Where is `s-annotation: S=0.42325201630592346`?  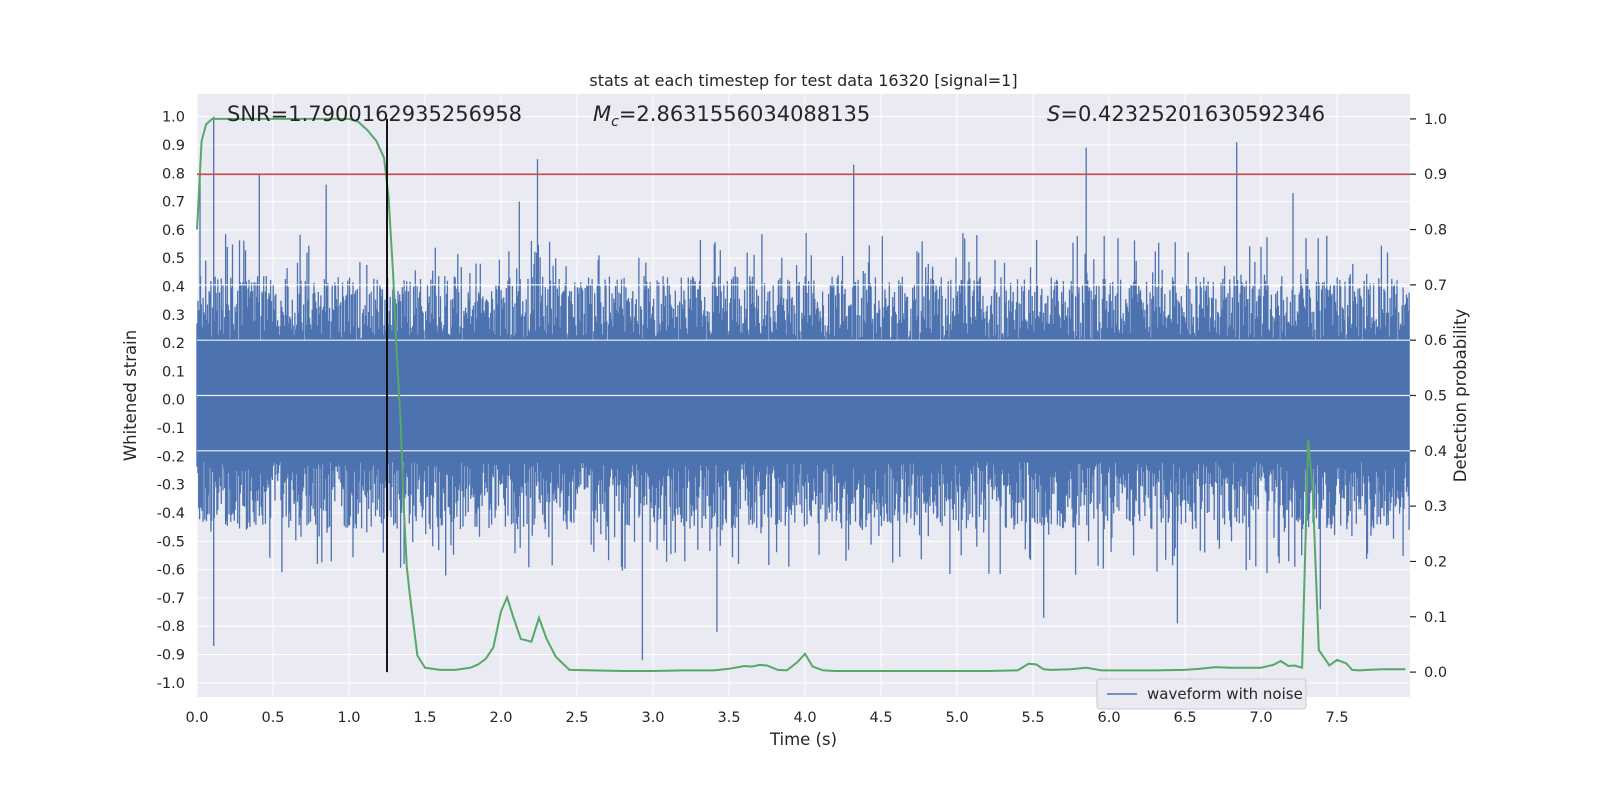
s-annotation: S=0.42325201630592346 is located at coordinates (1186, 114).